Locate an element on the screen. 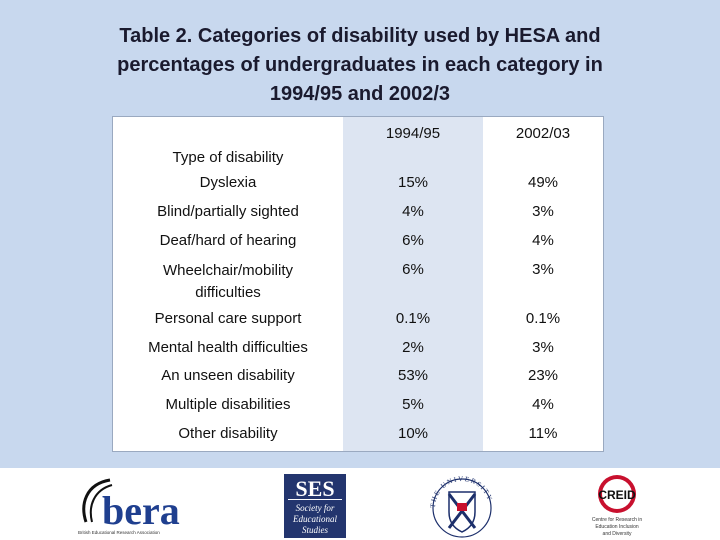  creid-line-1: Centre for Research in is located at coordinates (617, 520).